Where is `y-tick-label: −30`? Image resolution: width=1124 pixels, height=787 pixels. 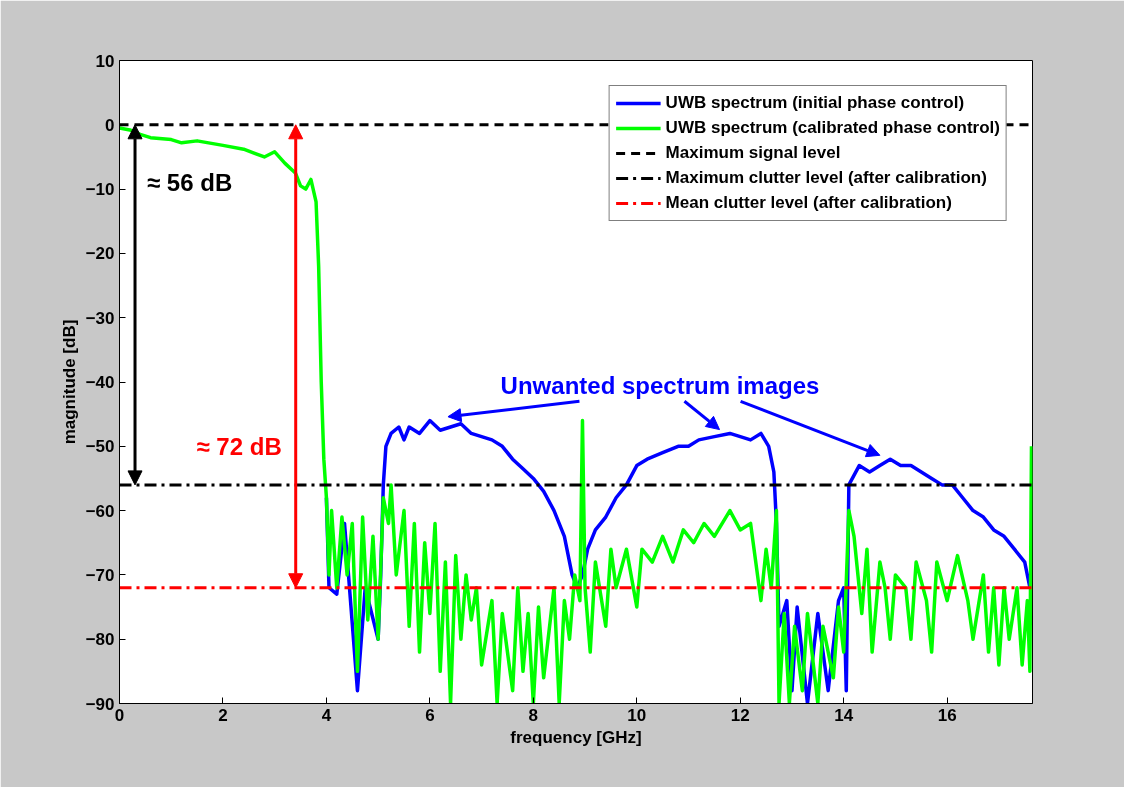 y-tick-label: −30 is located at coordinates (100, 318).